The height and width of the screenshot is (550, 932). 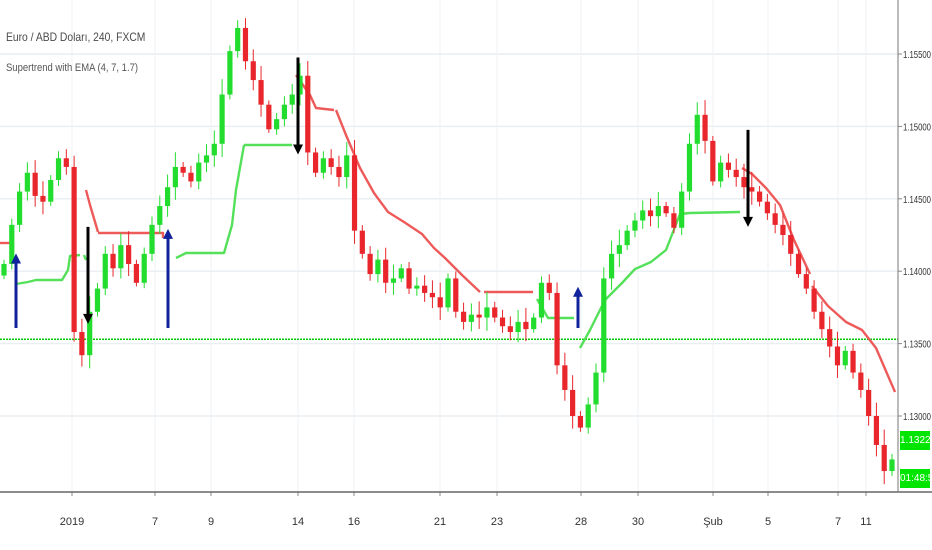 I want to click on x-tick-label: 23, so click(x=497, y=522).